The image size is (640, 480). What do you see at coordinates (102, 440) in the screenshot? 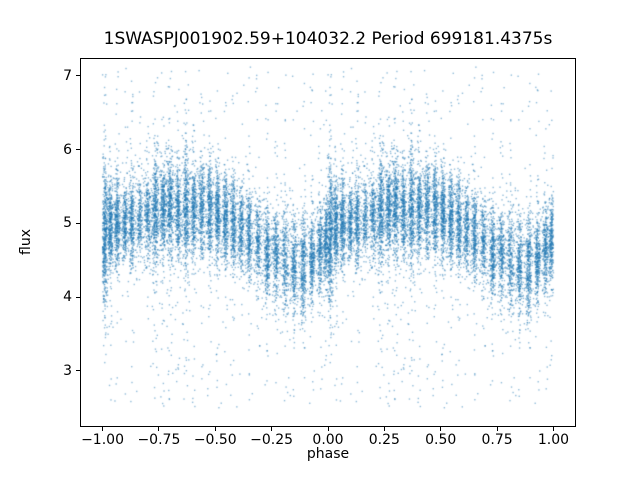
I see `x-tick-label: −1.00` at bounding box center [102, 440].